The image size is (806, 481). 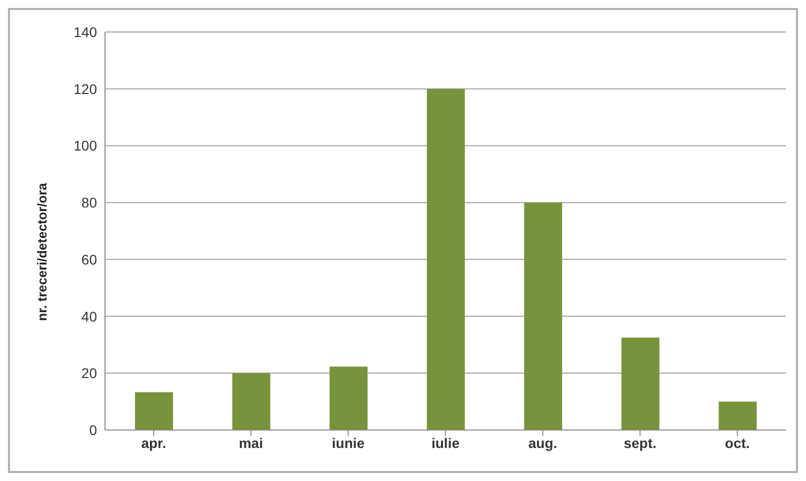 What do you see at coordinates (89, 373) in the screenshot?
I see `y-tick-label: 20` at bounding box center [89, 373].